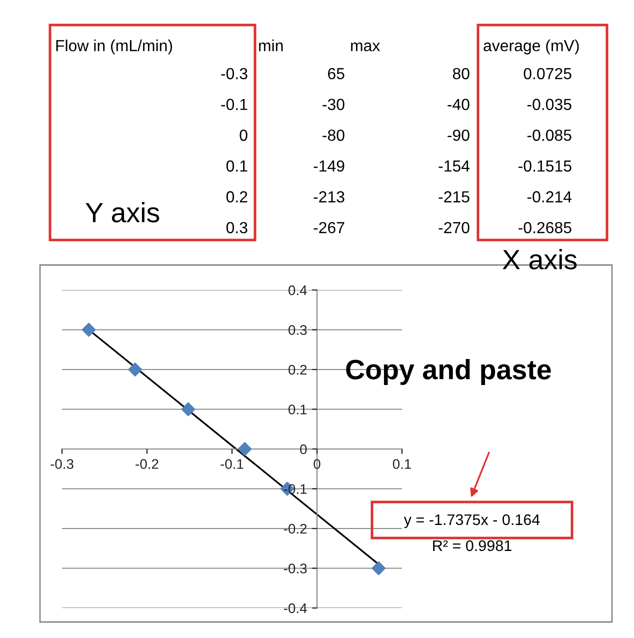 The image size is (634, 638). Describe the element at coordinates (244, 135) in the screenshot. I see `text: 0` at that location.